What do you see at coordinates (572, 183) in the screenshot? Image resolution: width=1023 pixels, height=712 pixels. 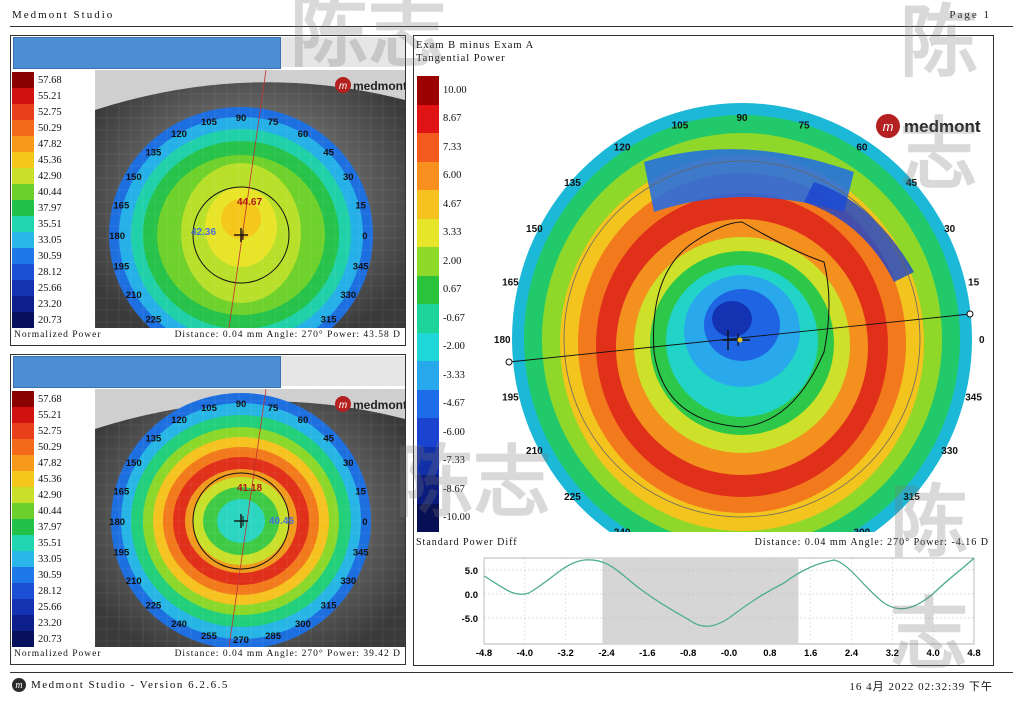 I see `angle-tick: 135` at bounding box center [572, 183].